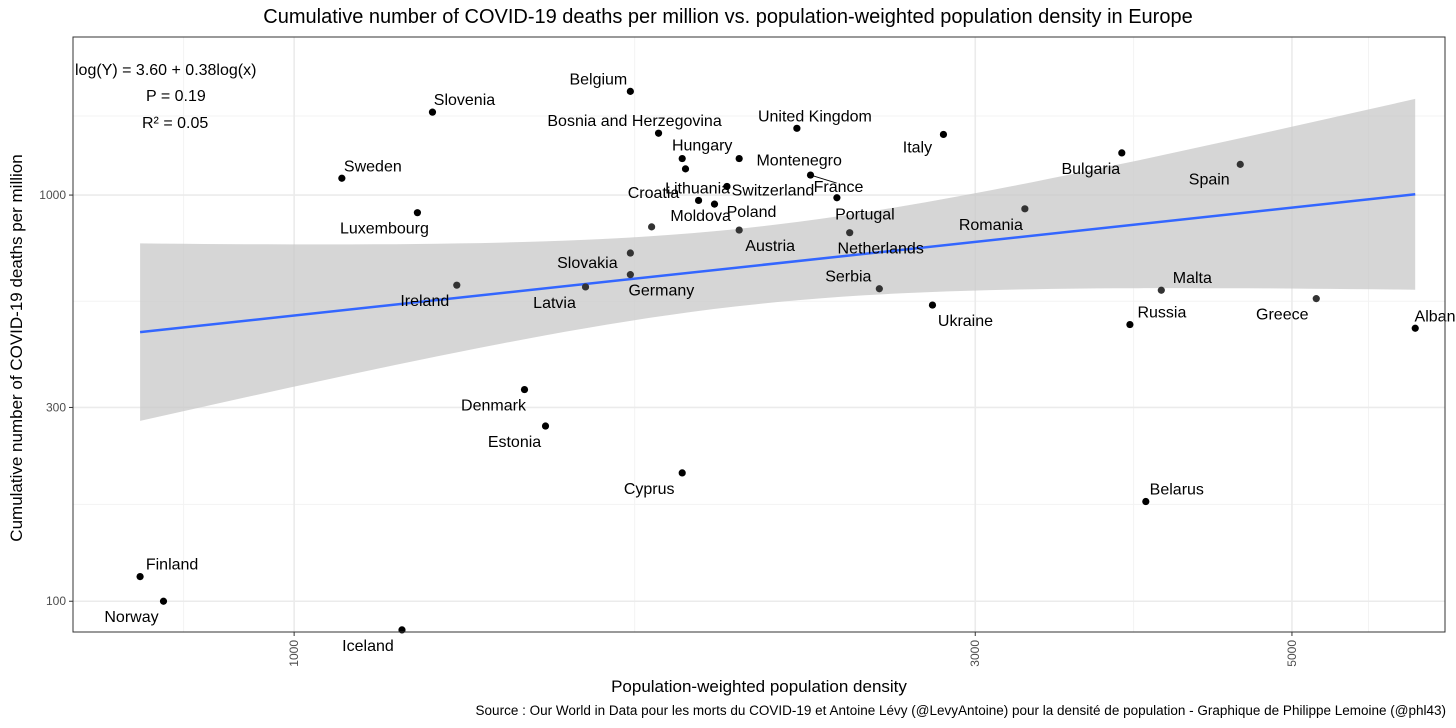  Describe the element at coordinates (1292, 653) in the screenshot. I see `x-tick-label: 5000` at that location.